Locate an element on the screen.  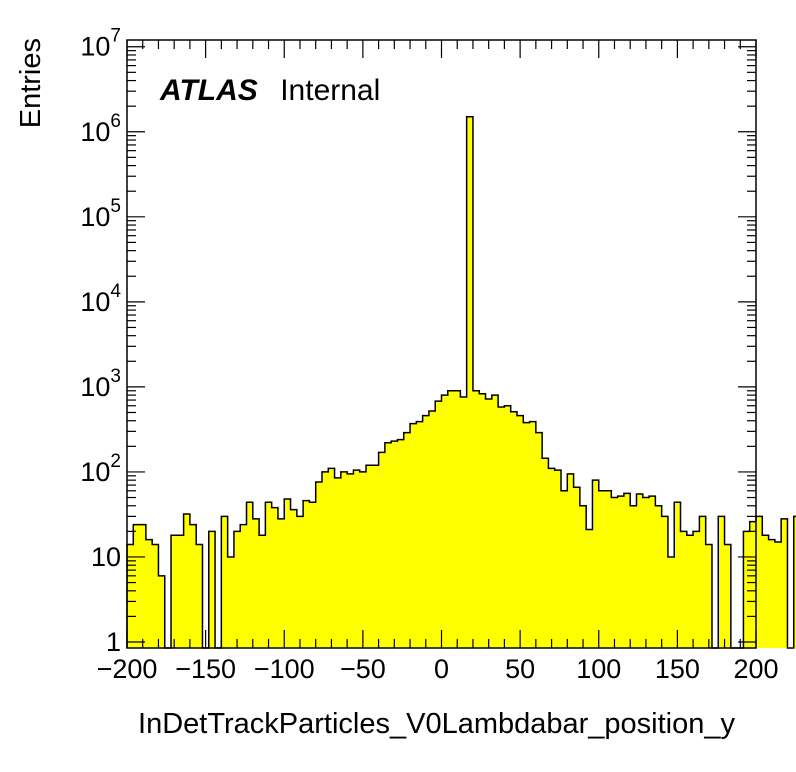
y-tick-label: 10³ is located at coordinates (100, 384).